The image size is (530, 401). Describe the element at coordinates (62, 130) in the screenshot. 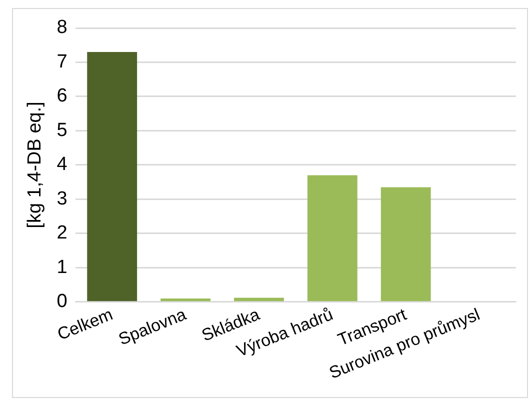

I see `y-tick-label: 5` at that location.